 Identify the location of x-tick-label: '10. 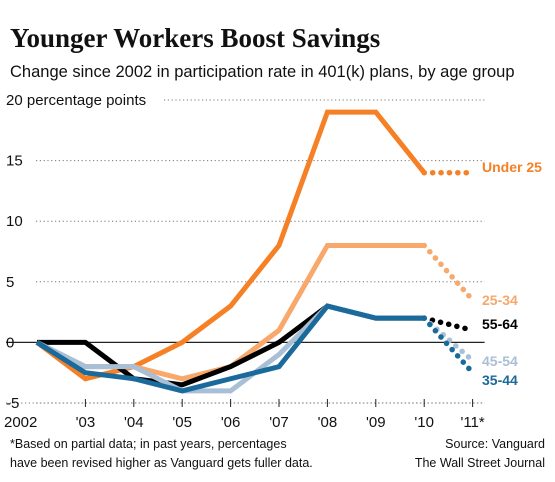
(424, 422).